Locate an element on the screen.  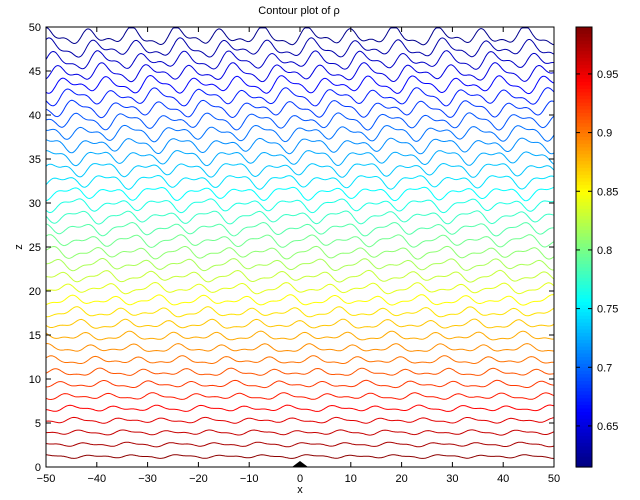
y-tick-label: 45 is located at coordinates (35, 72).